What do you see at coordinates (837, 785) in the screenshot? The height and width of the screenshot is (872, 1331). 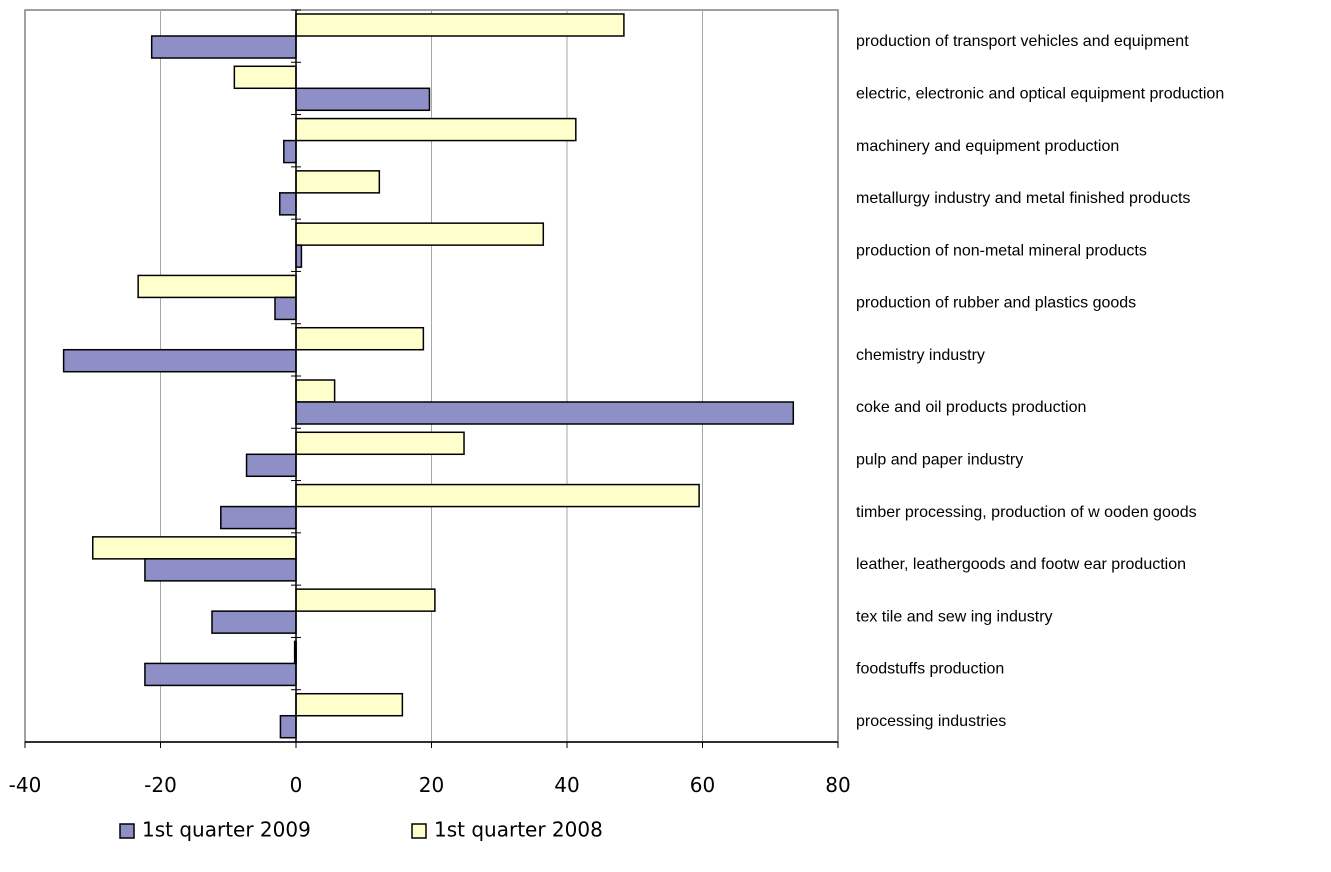 I see `x-tick-label: 80` at bounding box center [837, 785].